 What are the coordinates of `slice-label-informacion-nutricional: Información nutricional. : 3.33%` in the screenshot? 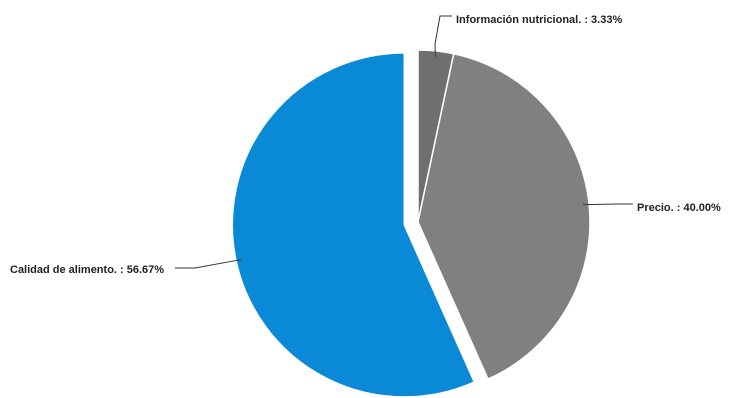 It's located at (539, 20).